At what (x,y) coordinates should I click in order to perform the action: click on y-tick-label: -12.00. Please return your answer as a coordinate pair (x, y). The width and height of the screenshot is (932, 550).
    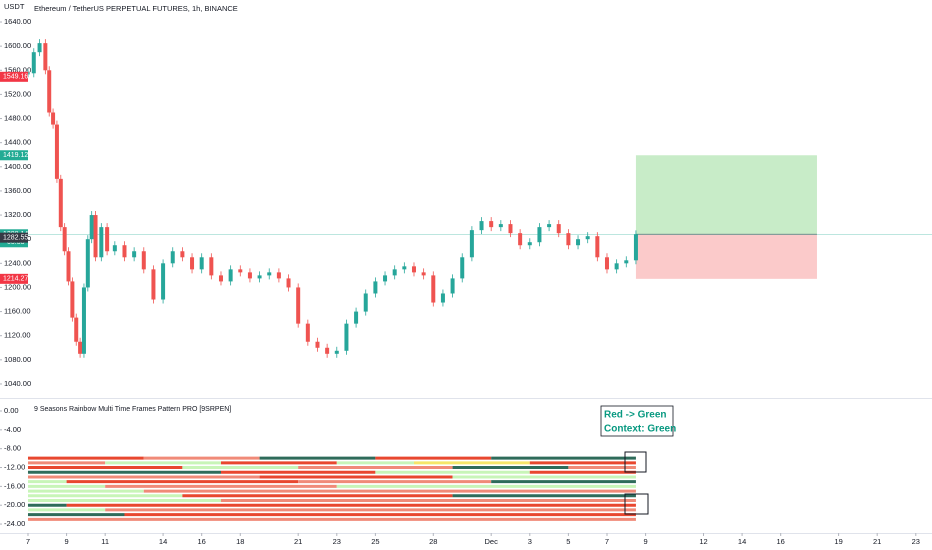
    Looking at the image, I should click on (14, 467).